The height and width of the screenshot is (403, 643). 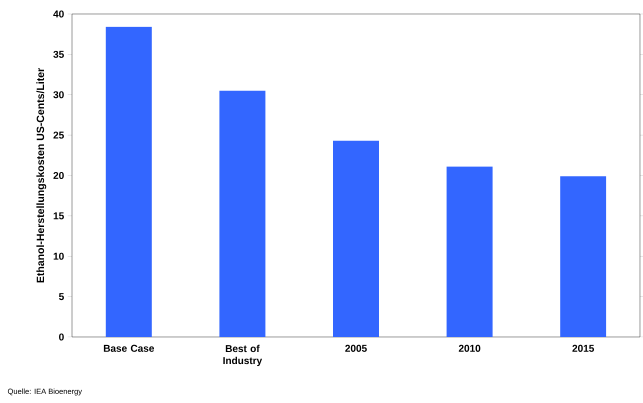 I want to click on y-tick-label: 15, so click(x=59, y=216).